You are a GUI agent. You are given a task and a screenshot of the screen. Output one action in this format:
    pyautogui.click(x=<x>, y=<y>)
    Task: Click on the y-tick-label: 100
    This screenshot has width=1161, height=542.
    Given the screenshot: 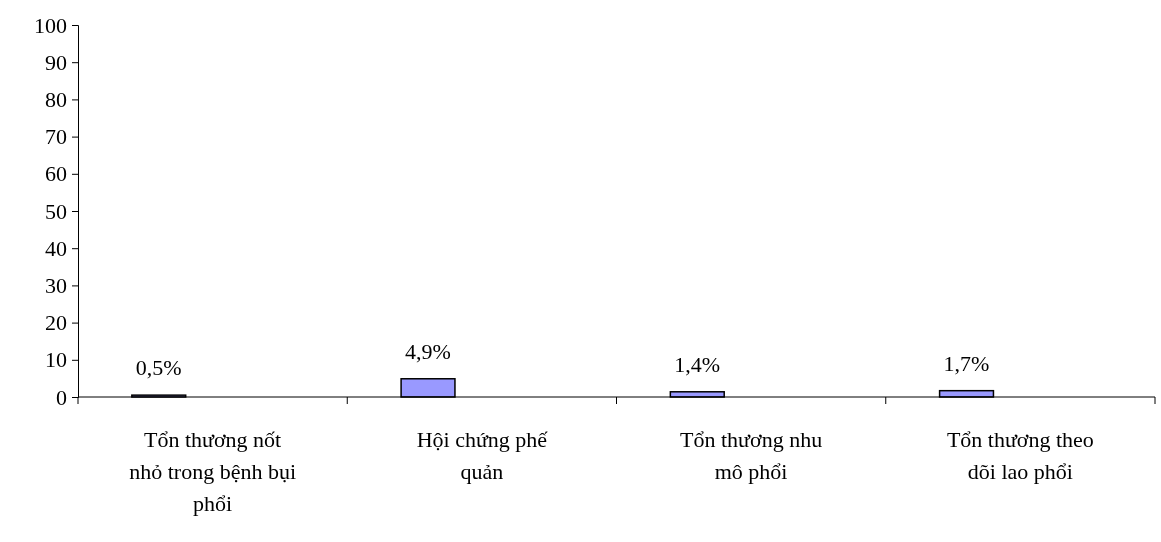 What is the action you would take?
    pyautogui.click(x=50, y=25)
    